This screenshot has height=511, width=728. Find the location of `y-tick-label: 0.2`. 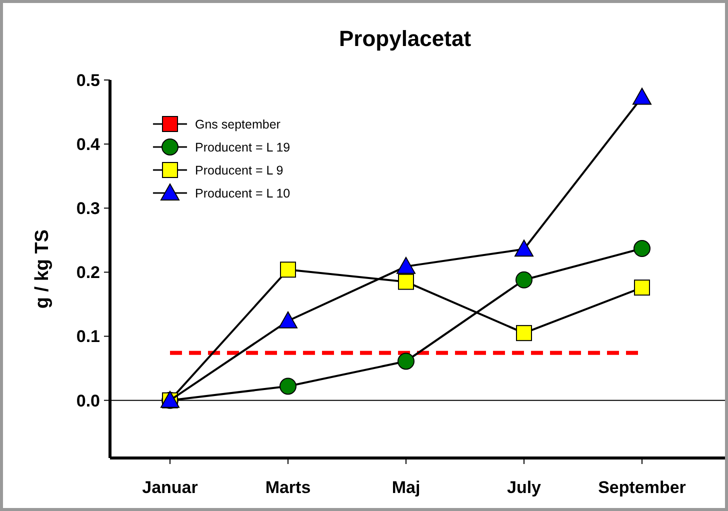

y-tick-label: 0.2 is located at coordinates (88, 272).